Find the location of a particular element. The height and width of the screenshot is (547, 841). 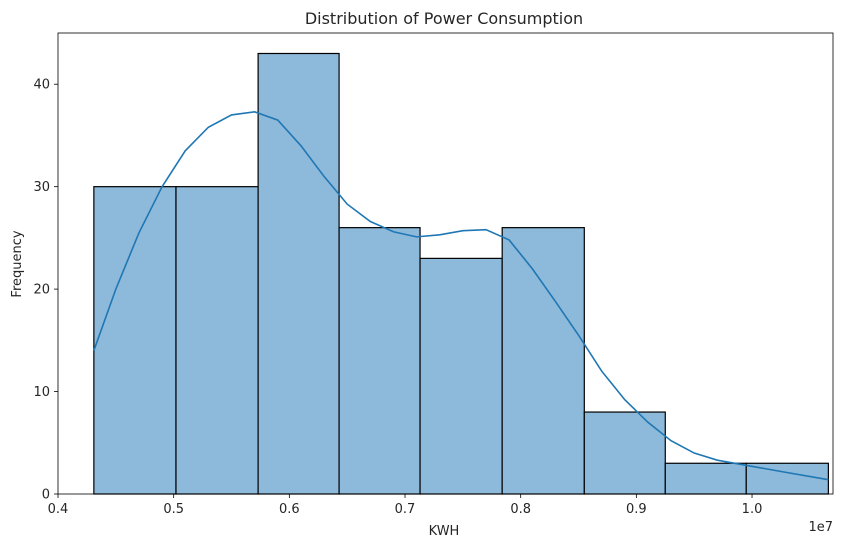

chart-title: Distribution of Power Consumption is located at coordinates (444, 18).